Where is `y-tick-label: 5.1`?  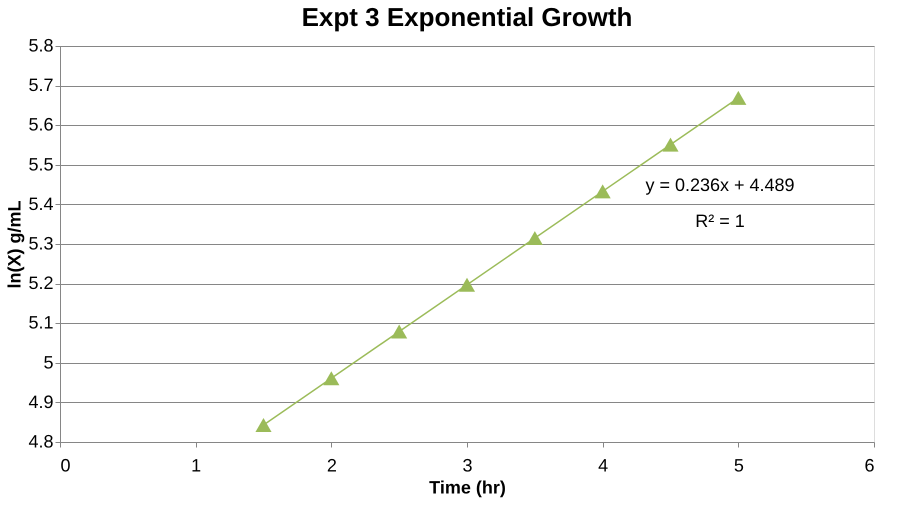
y-tick-label: 5.1 is located at coordinates (41, 322).